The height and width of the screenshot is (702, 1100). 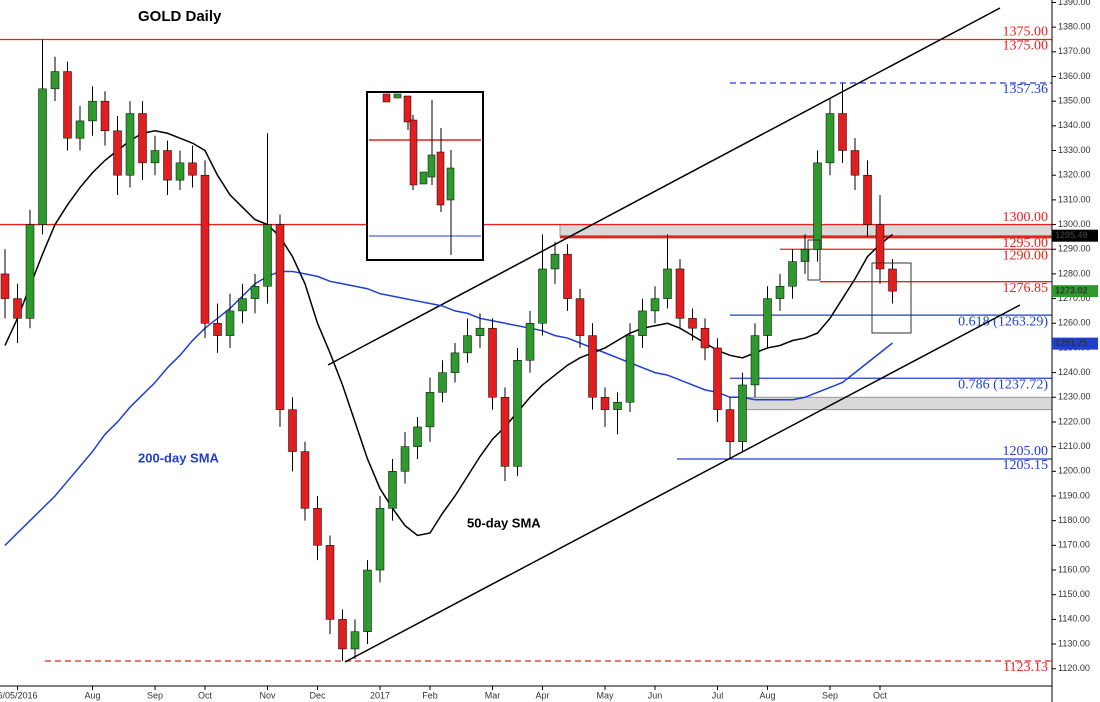 What do you see at coordinates (1026, 217) in the screenshot?
I see `level-label: 1300.00` at bounding box center [1026, 217].